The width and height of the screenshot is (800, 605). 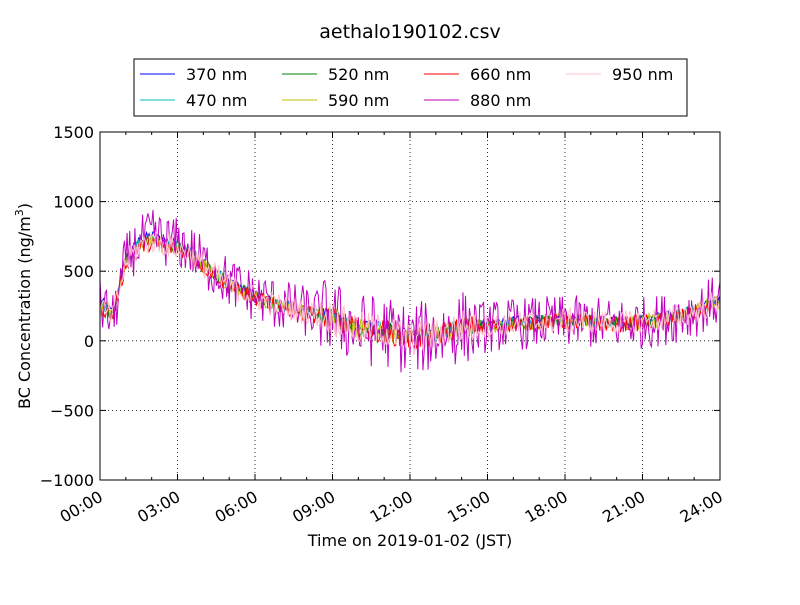 What do you see at coordinates (409, 540) in the screenshot?
I see `x-axis-label: Time on 2019-01-02 (JST)` at bounding box center [409, 540].